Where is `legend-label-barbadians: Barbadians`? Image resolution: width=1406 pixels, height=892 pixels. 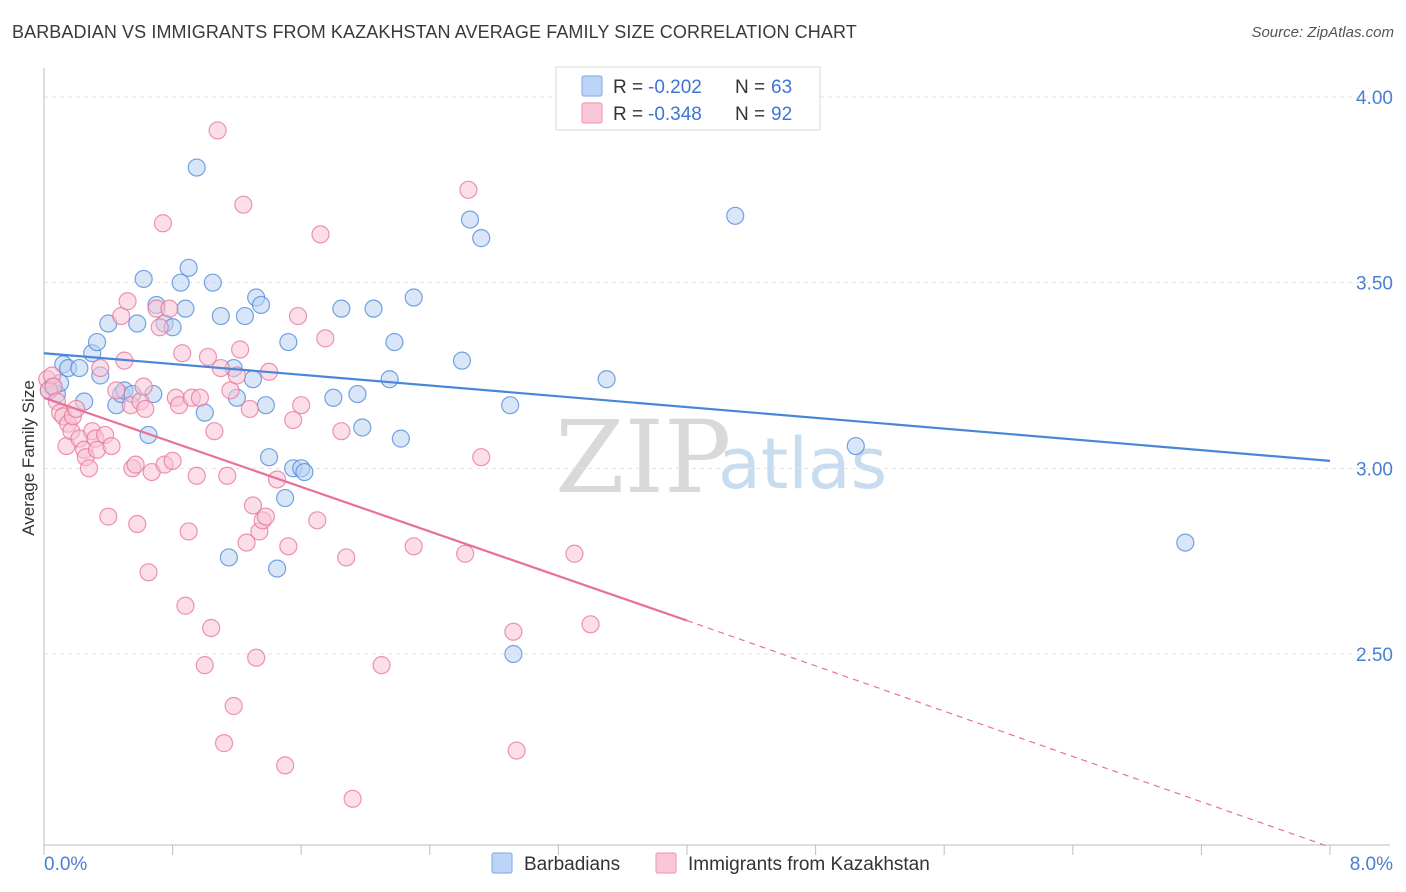
legend-label-barbadians: Barbadians is located at coordinates (572, 864).